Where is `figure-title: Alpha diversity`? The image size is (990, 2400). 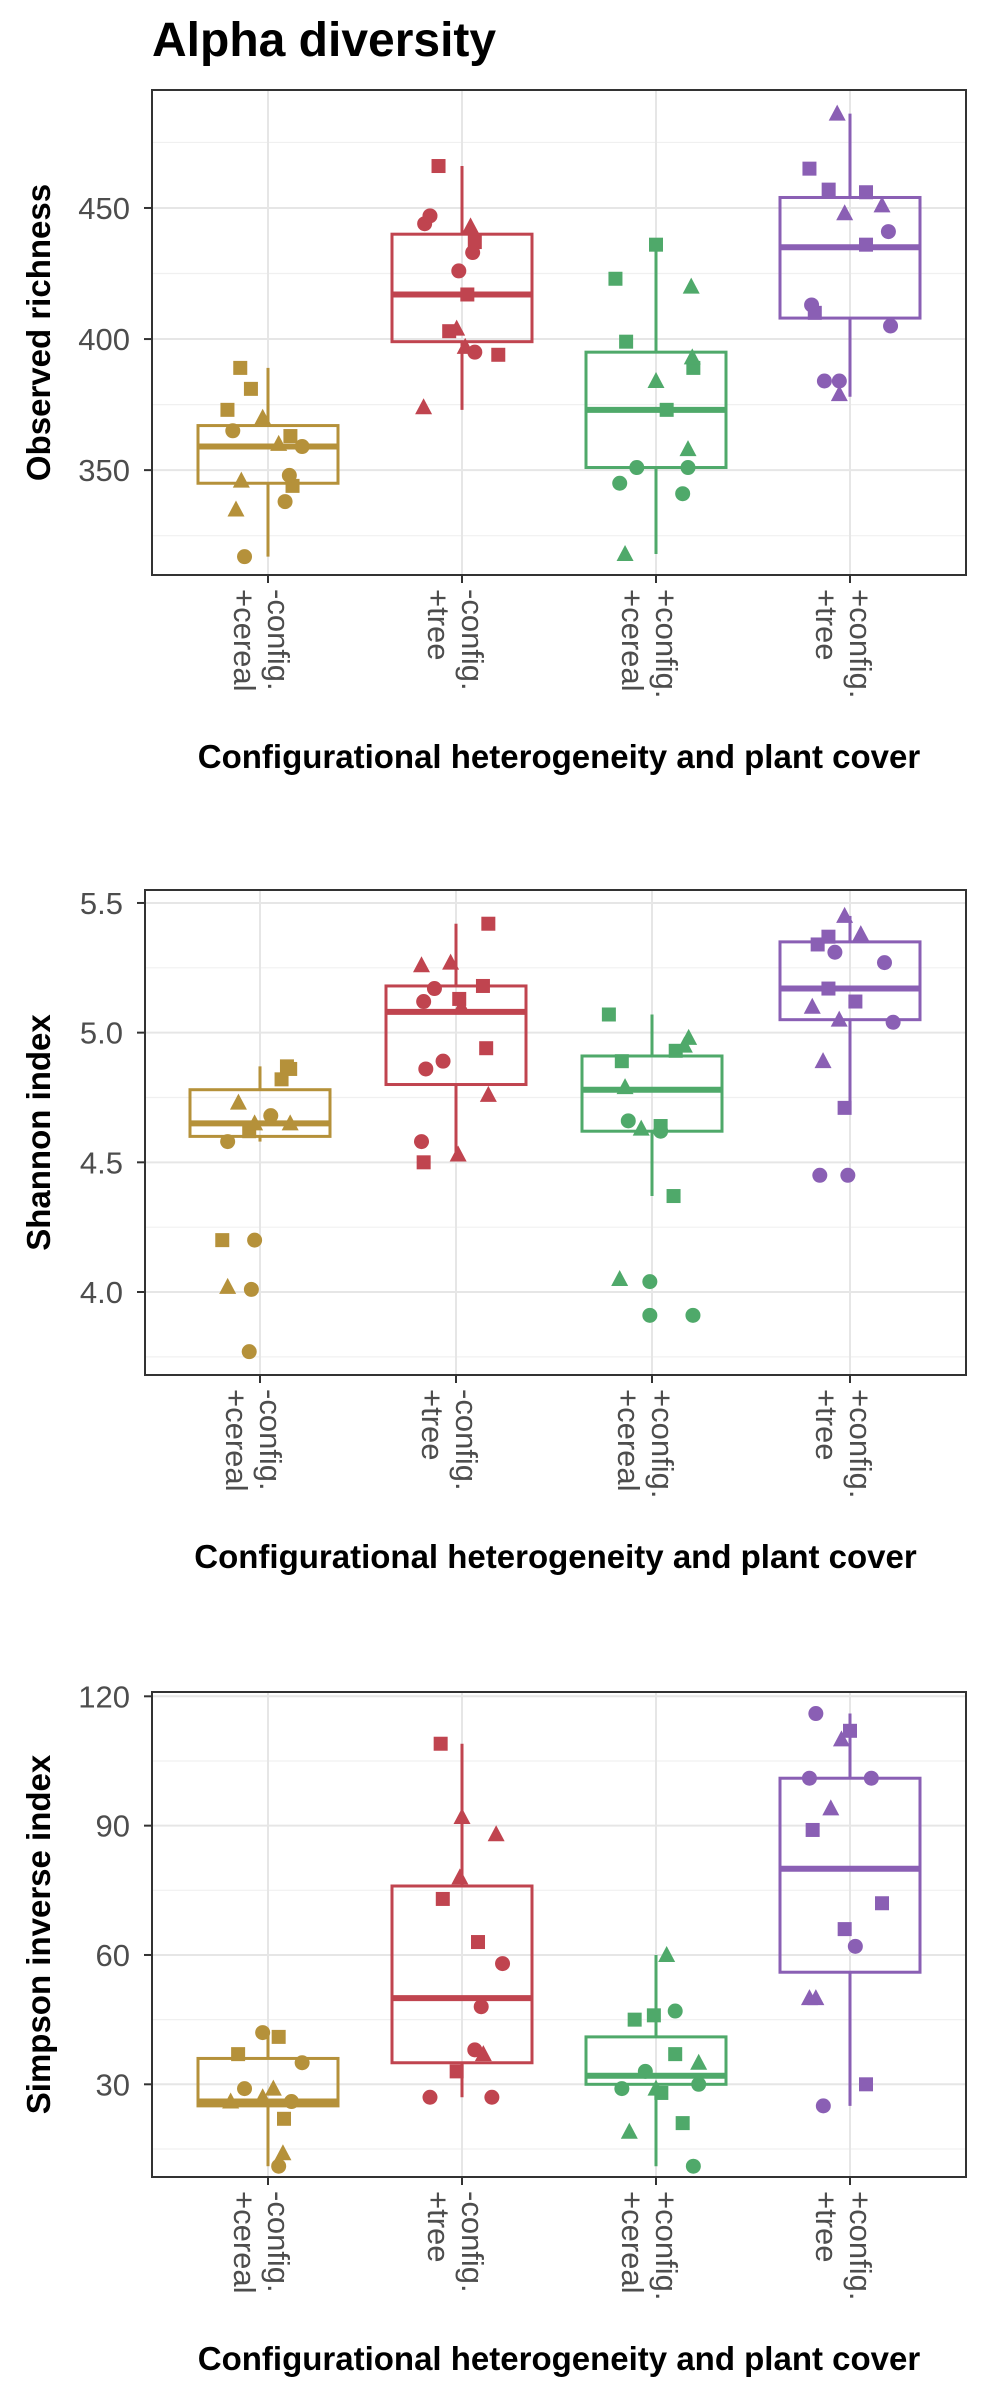
figure-title: Alpha diversity is located at coordinates (324, 40).